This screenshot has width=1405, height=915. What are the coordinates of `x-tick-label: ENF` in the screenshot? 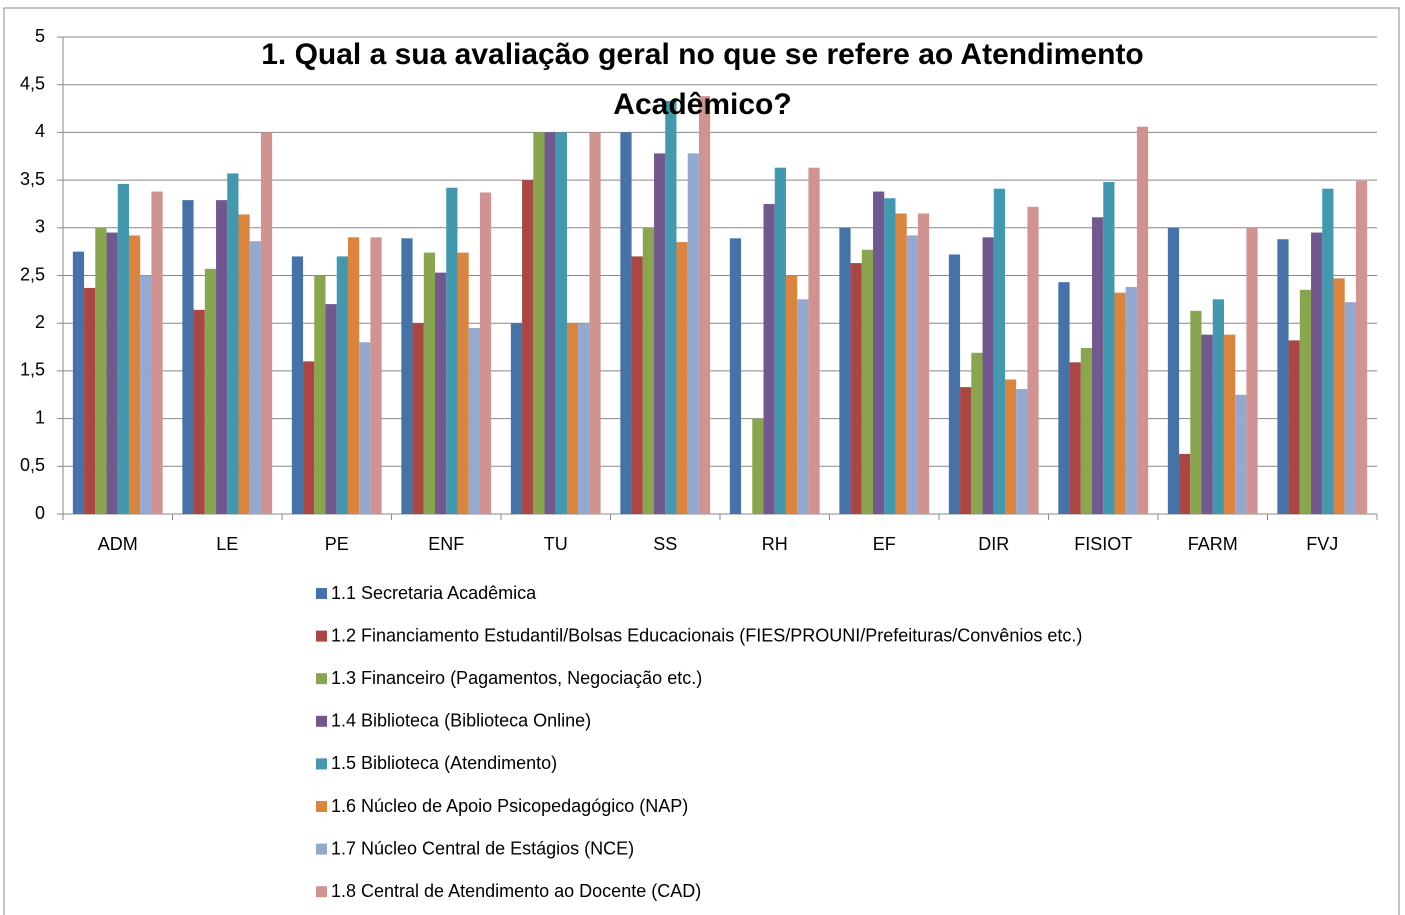 It's located at (446, 544).